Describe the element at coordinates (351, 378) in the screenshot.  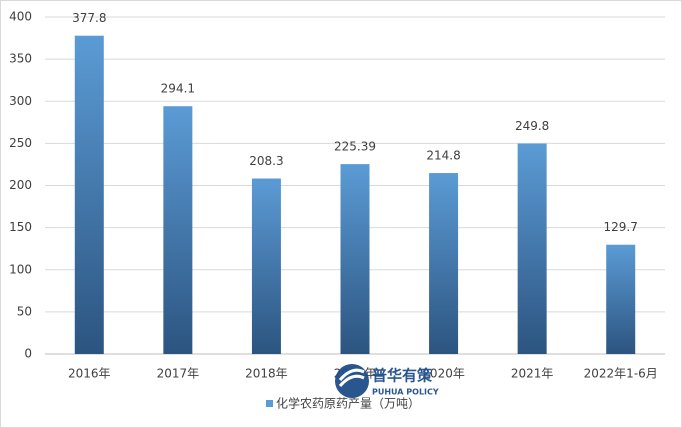
I see `watermark-logo-waves` at that location.